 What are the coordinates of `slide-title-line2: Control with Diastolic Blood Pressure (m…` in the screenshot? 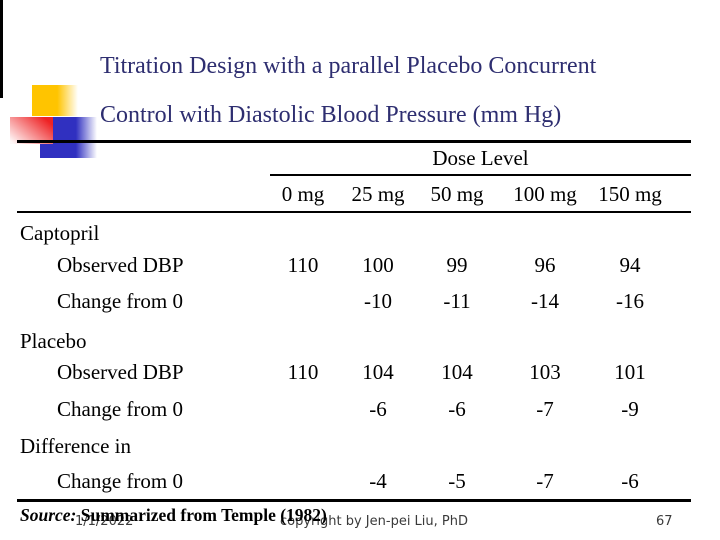 It's located at (331, 115).